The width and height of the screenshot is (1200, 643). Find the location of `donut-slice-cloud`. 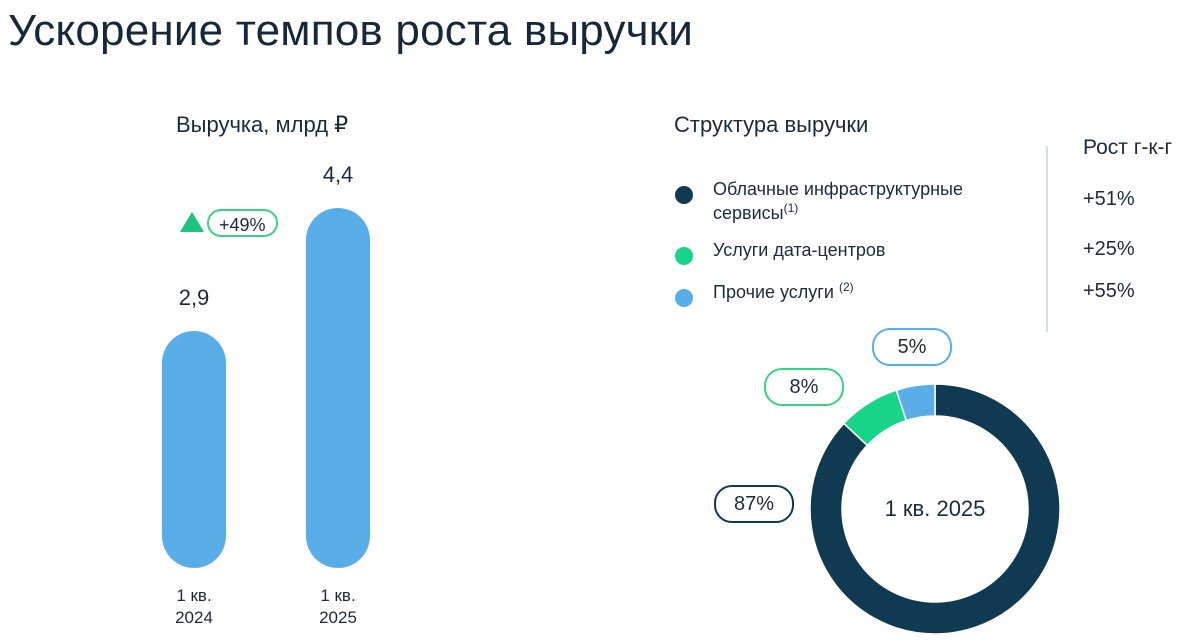

donut-slice-cloud is located at coordinates (935, 509).